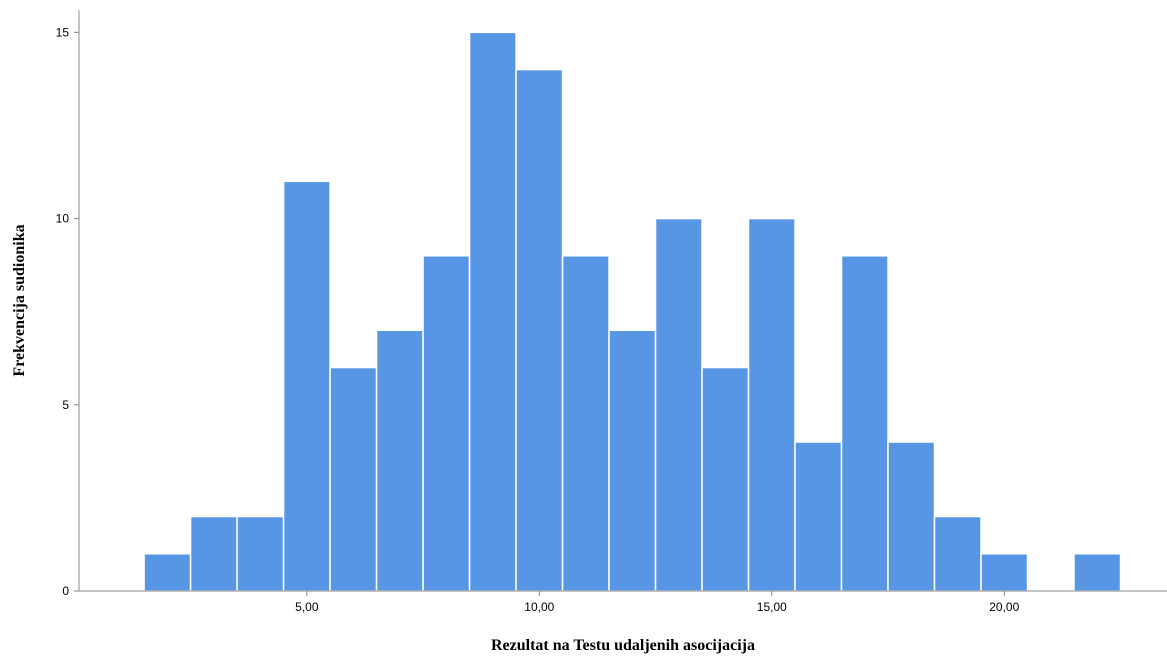 This screenshot has width=1167, height=659. I want to click on x-tick-label-1: 10,00, so click(539, 607).